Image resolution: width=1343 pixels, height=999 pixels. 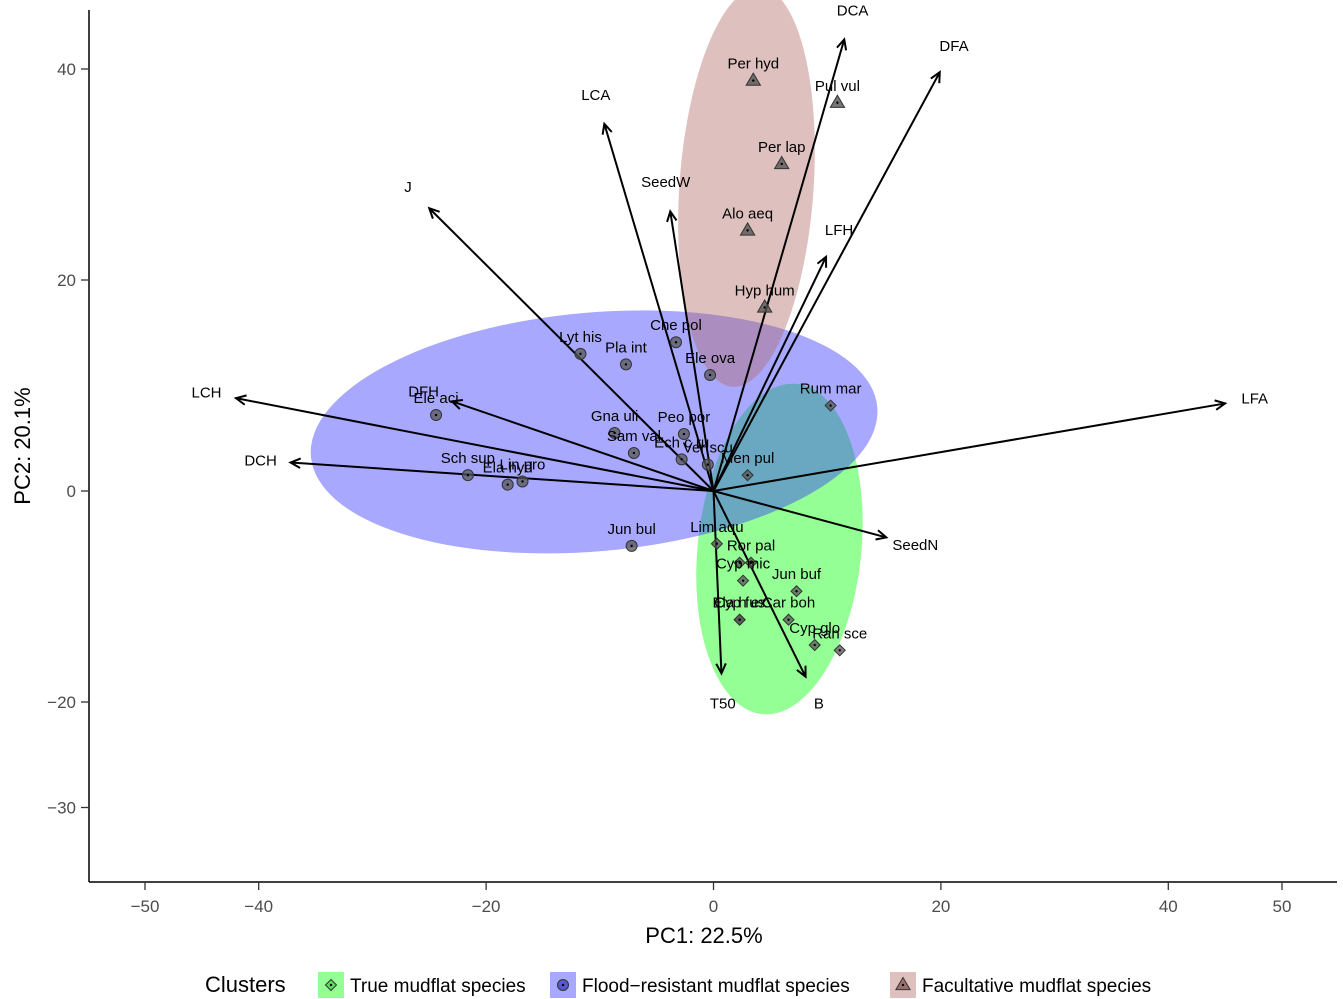 What do you see at coordinates (1254, 398) in the screenshot?
I see `loading-label-lfa: LFA` at bounding box center [1254, 398].